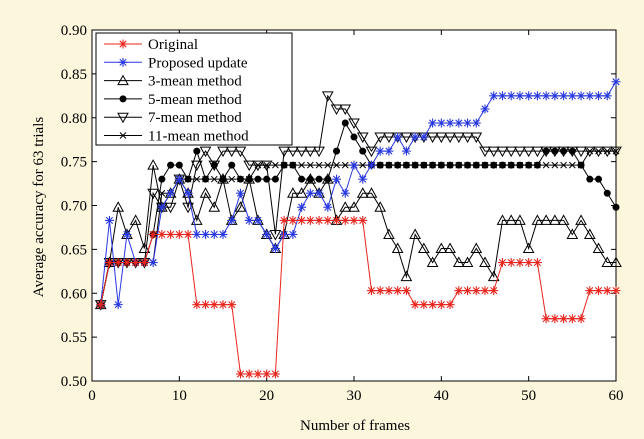 Image resolution: width=644 pixels, height=439 pixels. What do you see at coordinates (179, 396) in the screenshot?
I see `x-tick-label: 10` at bounding box center [179, 396].